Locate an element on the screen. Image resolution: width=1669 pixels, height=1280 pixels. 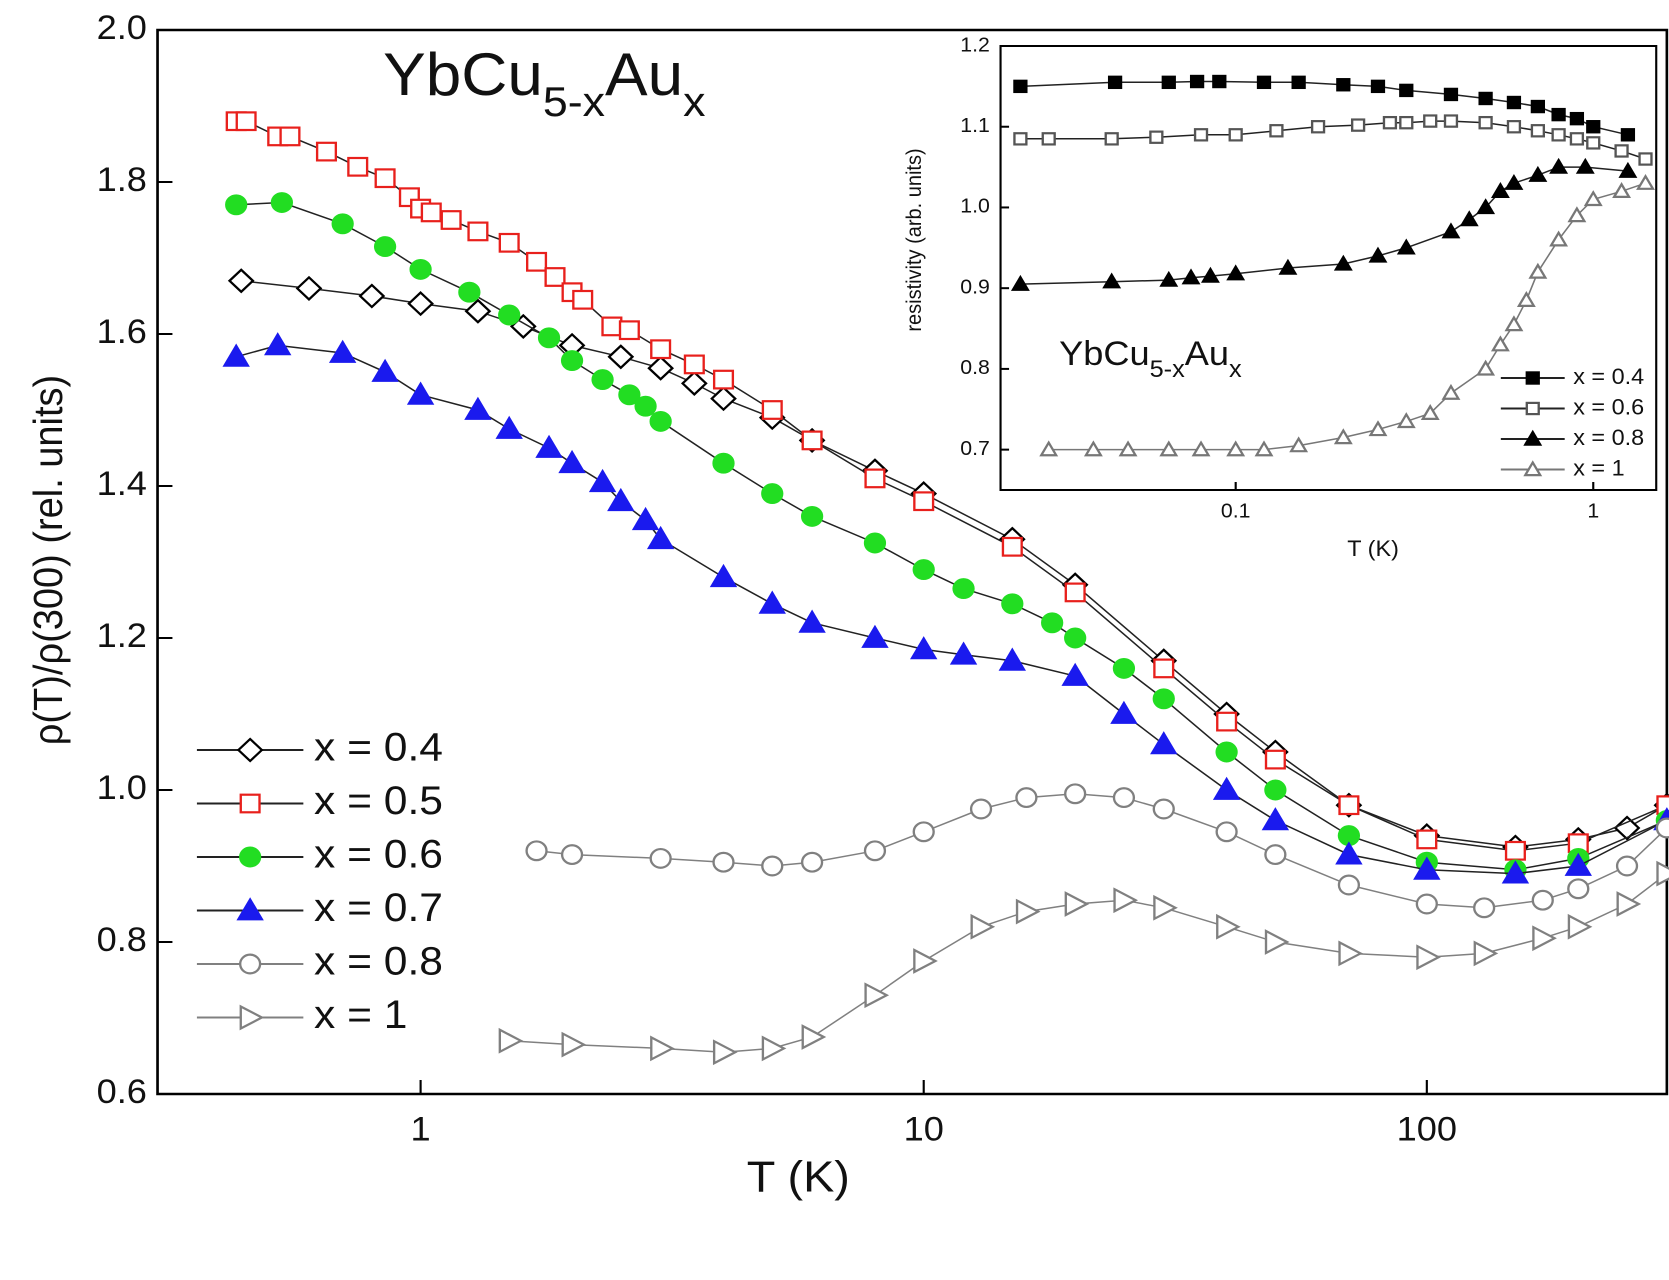
y-axis-label: resistivity (arb. units) is located at coordinates (914, 239).